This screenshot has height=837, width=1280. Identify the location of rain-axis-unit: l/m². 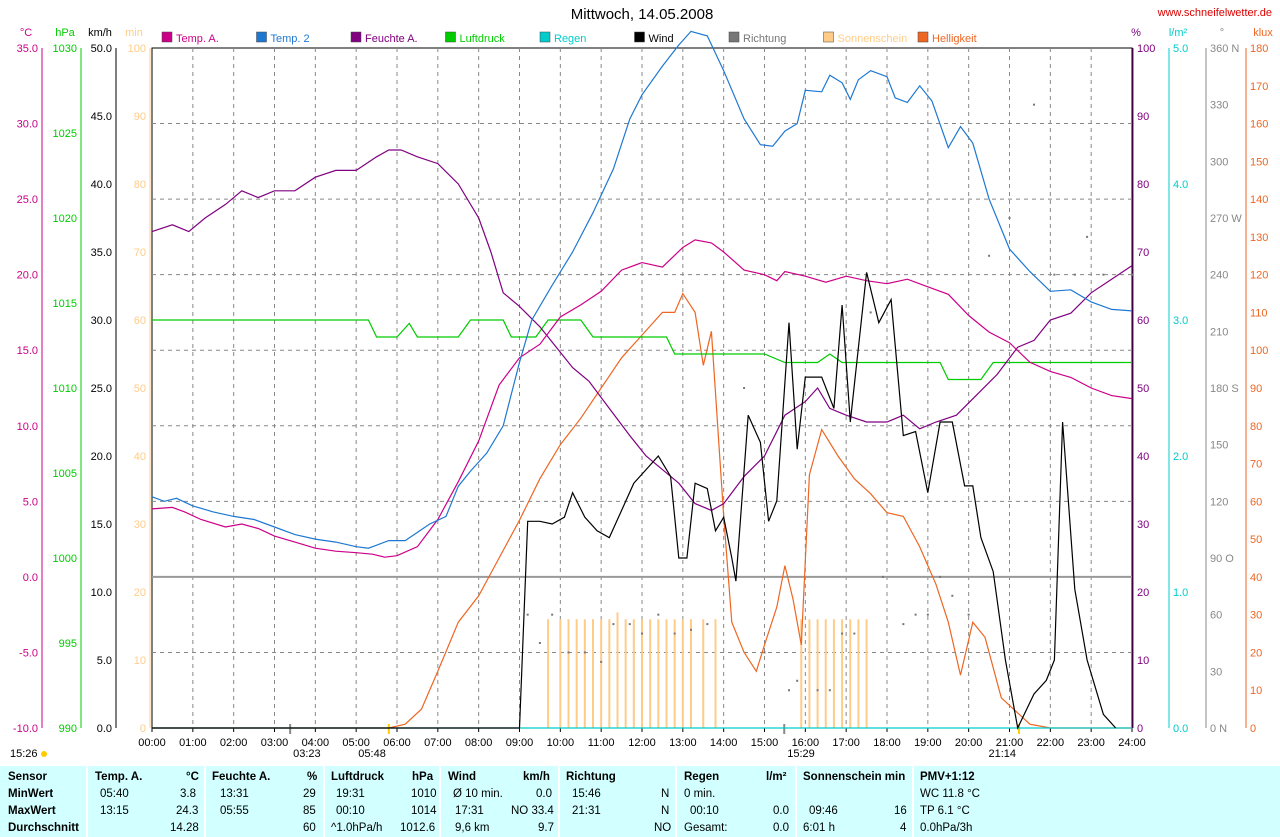
(1178, 33).